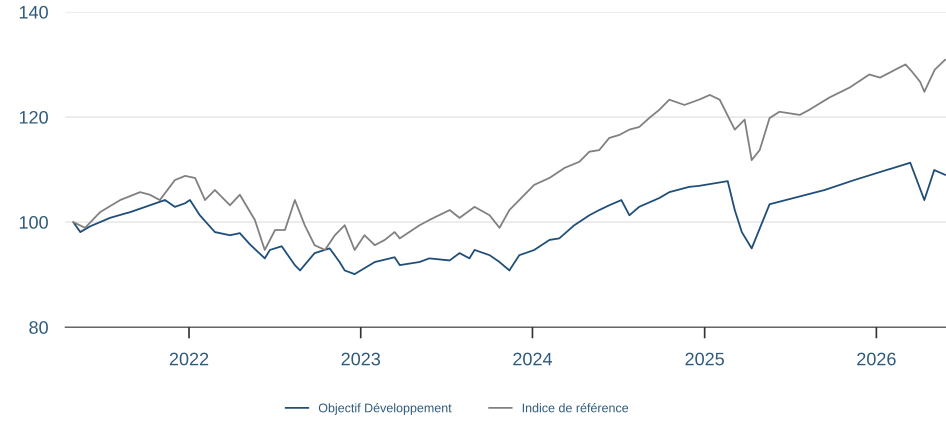 This screenshot has height=426, width=946. Describe the element at coordinates (34, 12) in the screenshot. I see `y-tick-label: 140` at that location.